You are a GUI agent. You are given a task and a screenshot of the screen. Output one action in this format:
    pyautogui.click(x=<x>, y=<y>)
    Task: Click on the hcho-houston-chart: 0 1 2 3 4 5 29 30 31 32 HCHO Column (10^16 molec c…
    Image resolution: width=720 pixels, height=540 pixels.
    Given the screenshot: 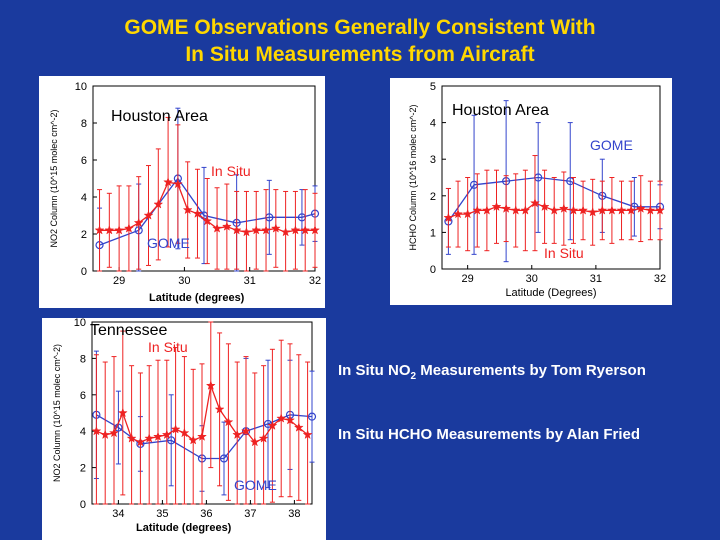 What is the action you would take?
    pyautogui.click(x=537, y=190)
    